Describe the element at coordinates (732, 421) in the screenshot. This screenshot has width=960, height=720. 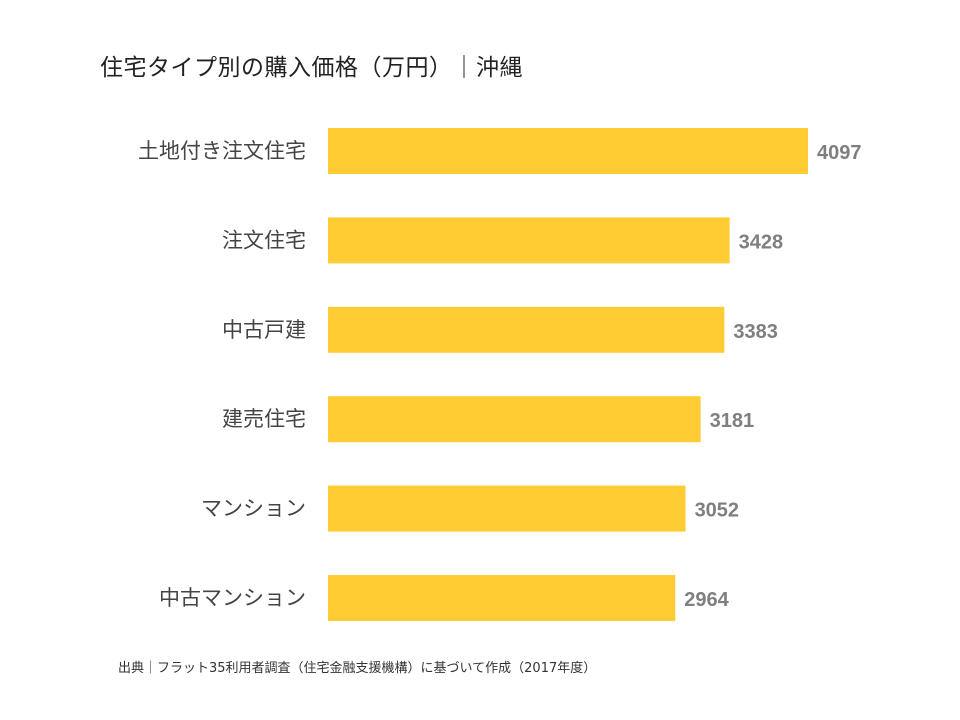
I see `data-label: 3181` at that location.